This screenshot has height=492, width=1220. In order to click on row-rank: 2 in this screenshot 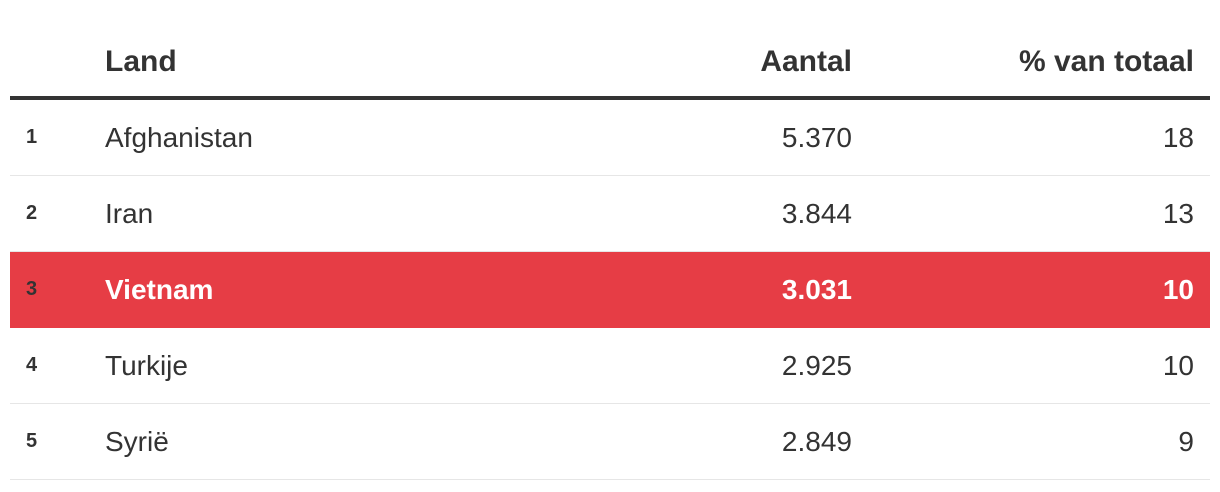, I will do `click(32, 213)`.